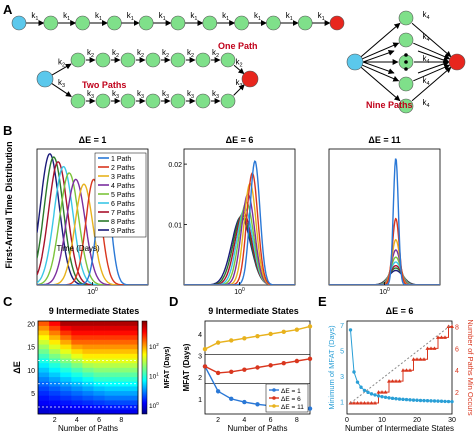 The width and height of the screenshot is (474, 437). Describe the element at coordinates (94, 311) in the screenshot. I see `chart-title: 9 Intermediate States` at that location.